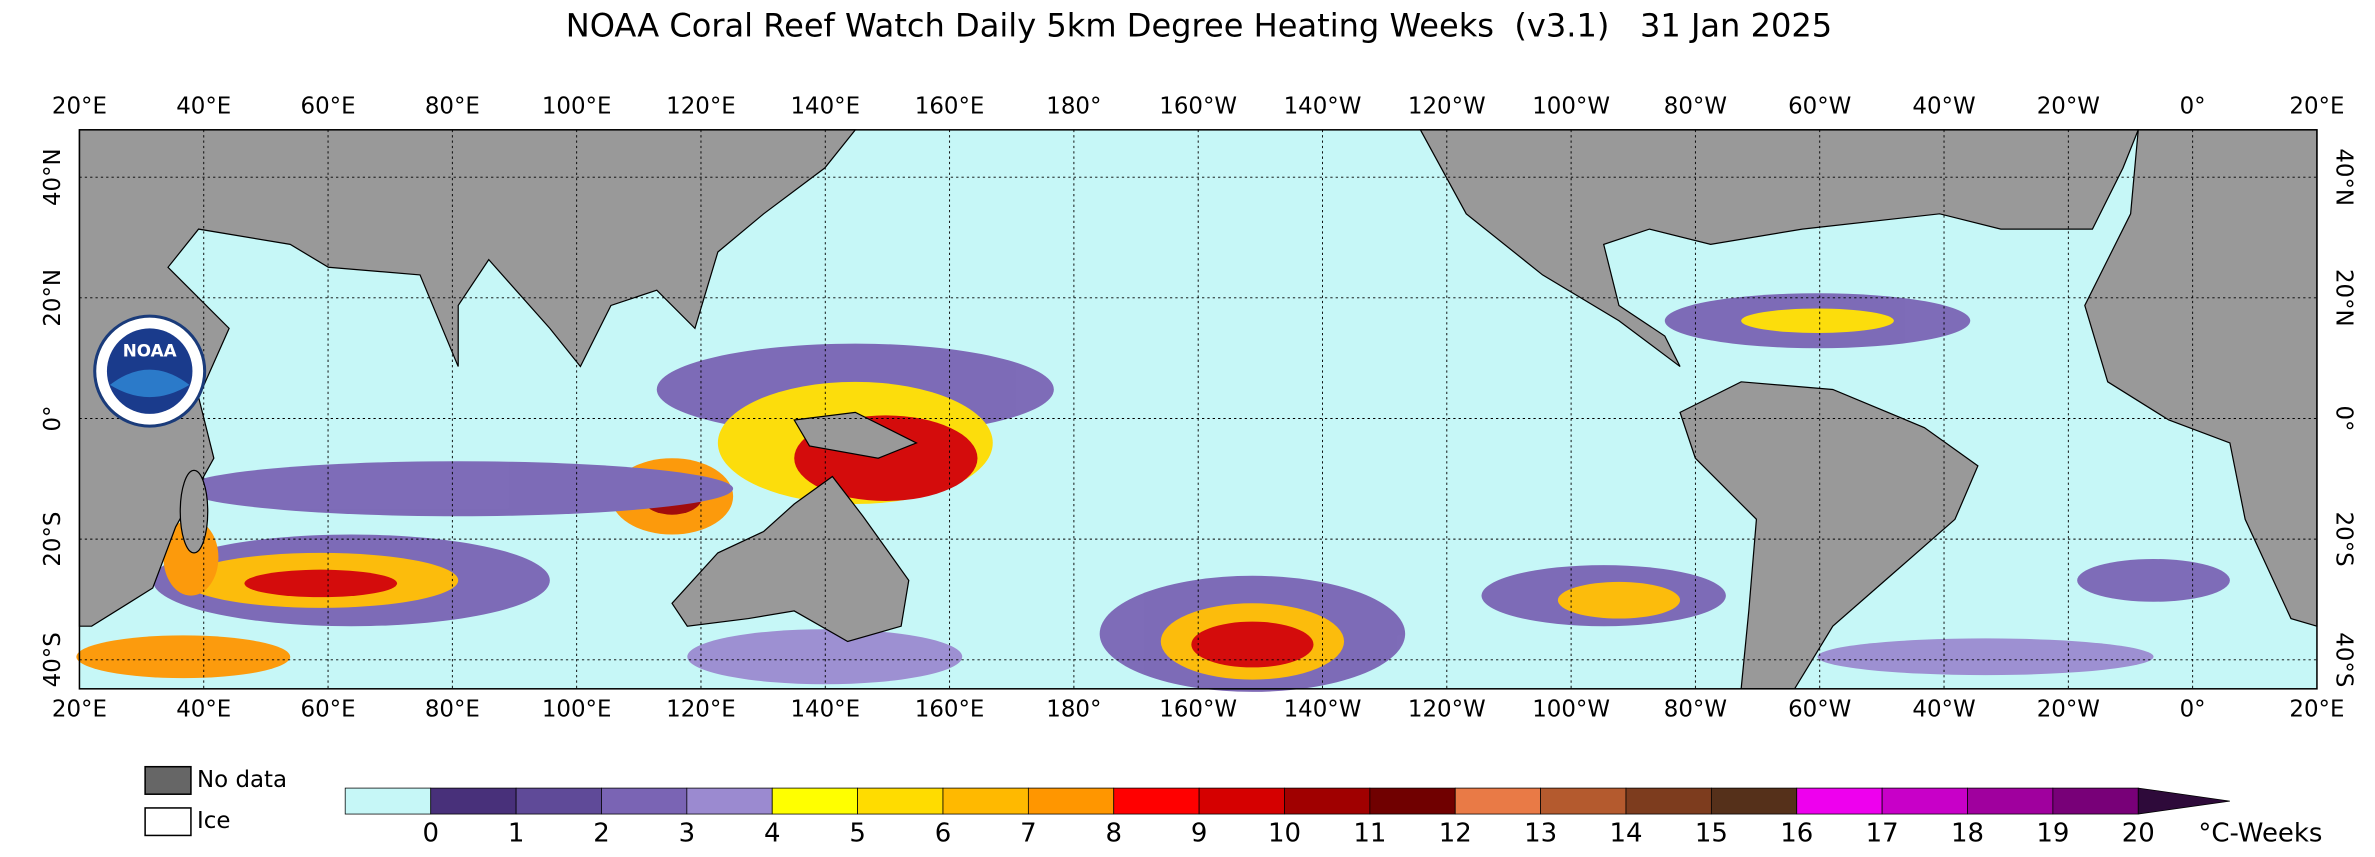 Image resolution: width=2375 pixels, height=857 pixels. I want to click on colorbar-tick-label: 20, so click(2138, 833).